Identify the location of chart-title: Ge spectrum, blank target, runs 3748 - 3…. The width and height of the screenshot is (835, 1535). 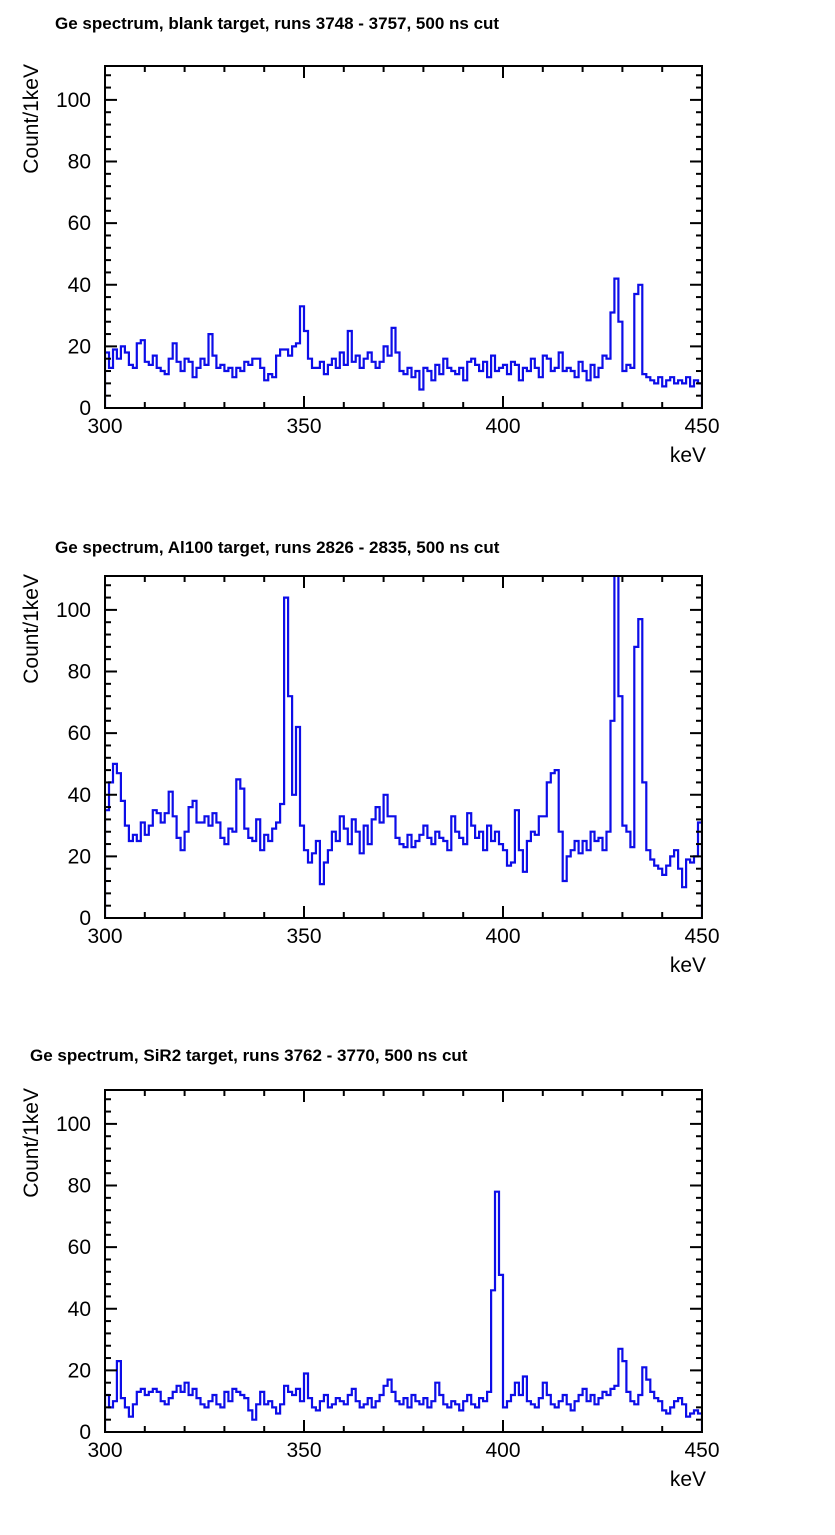
(277, 23).